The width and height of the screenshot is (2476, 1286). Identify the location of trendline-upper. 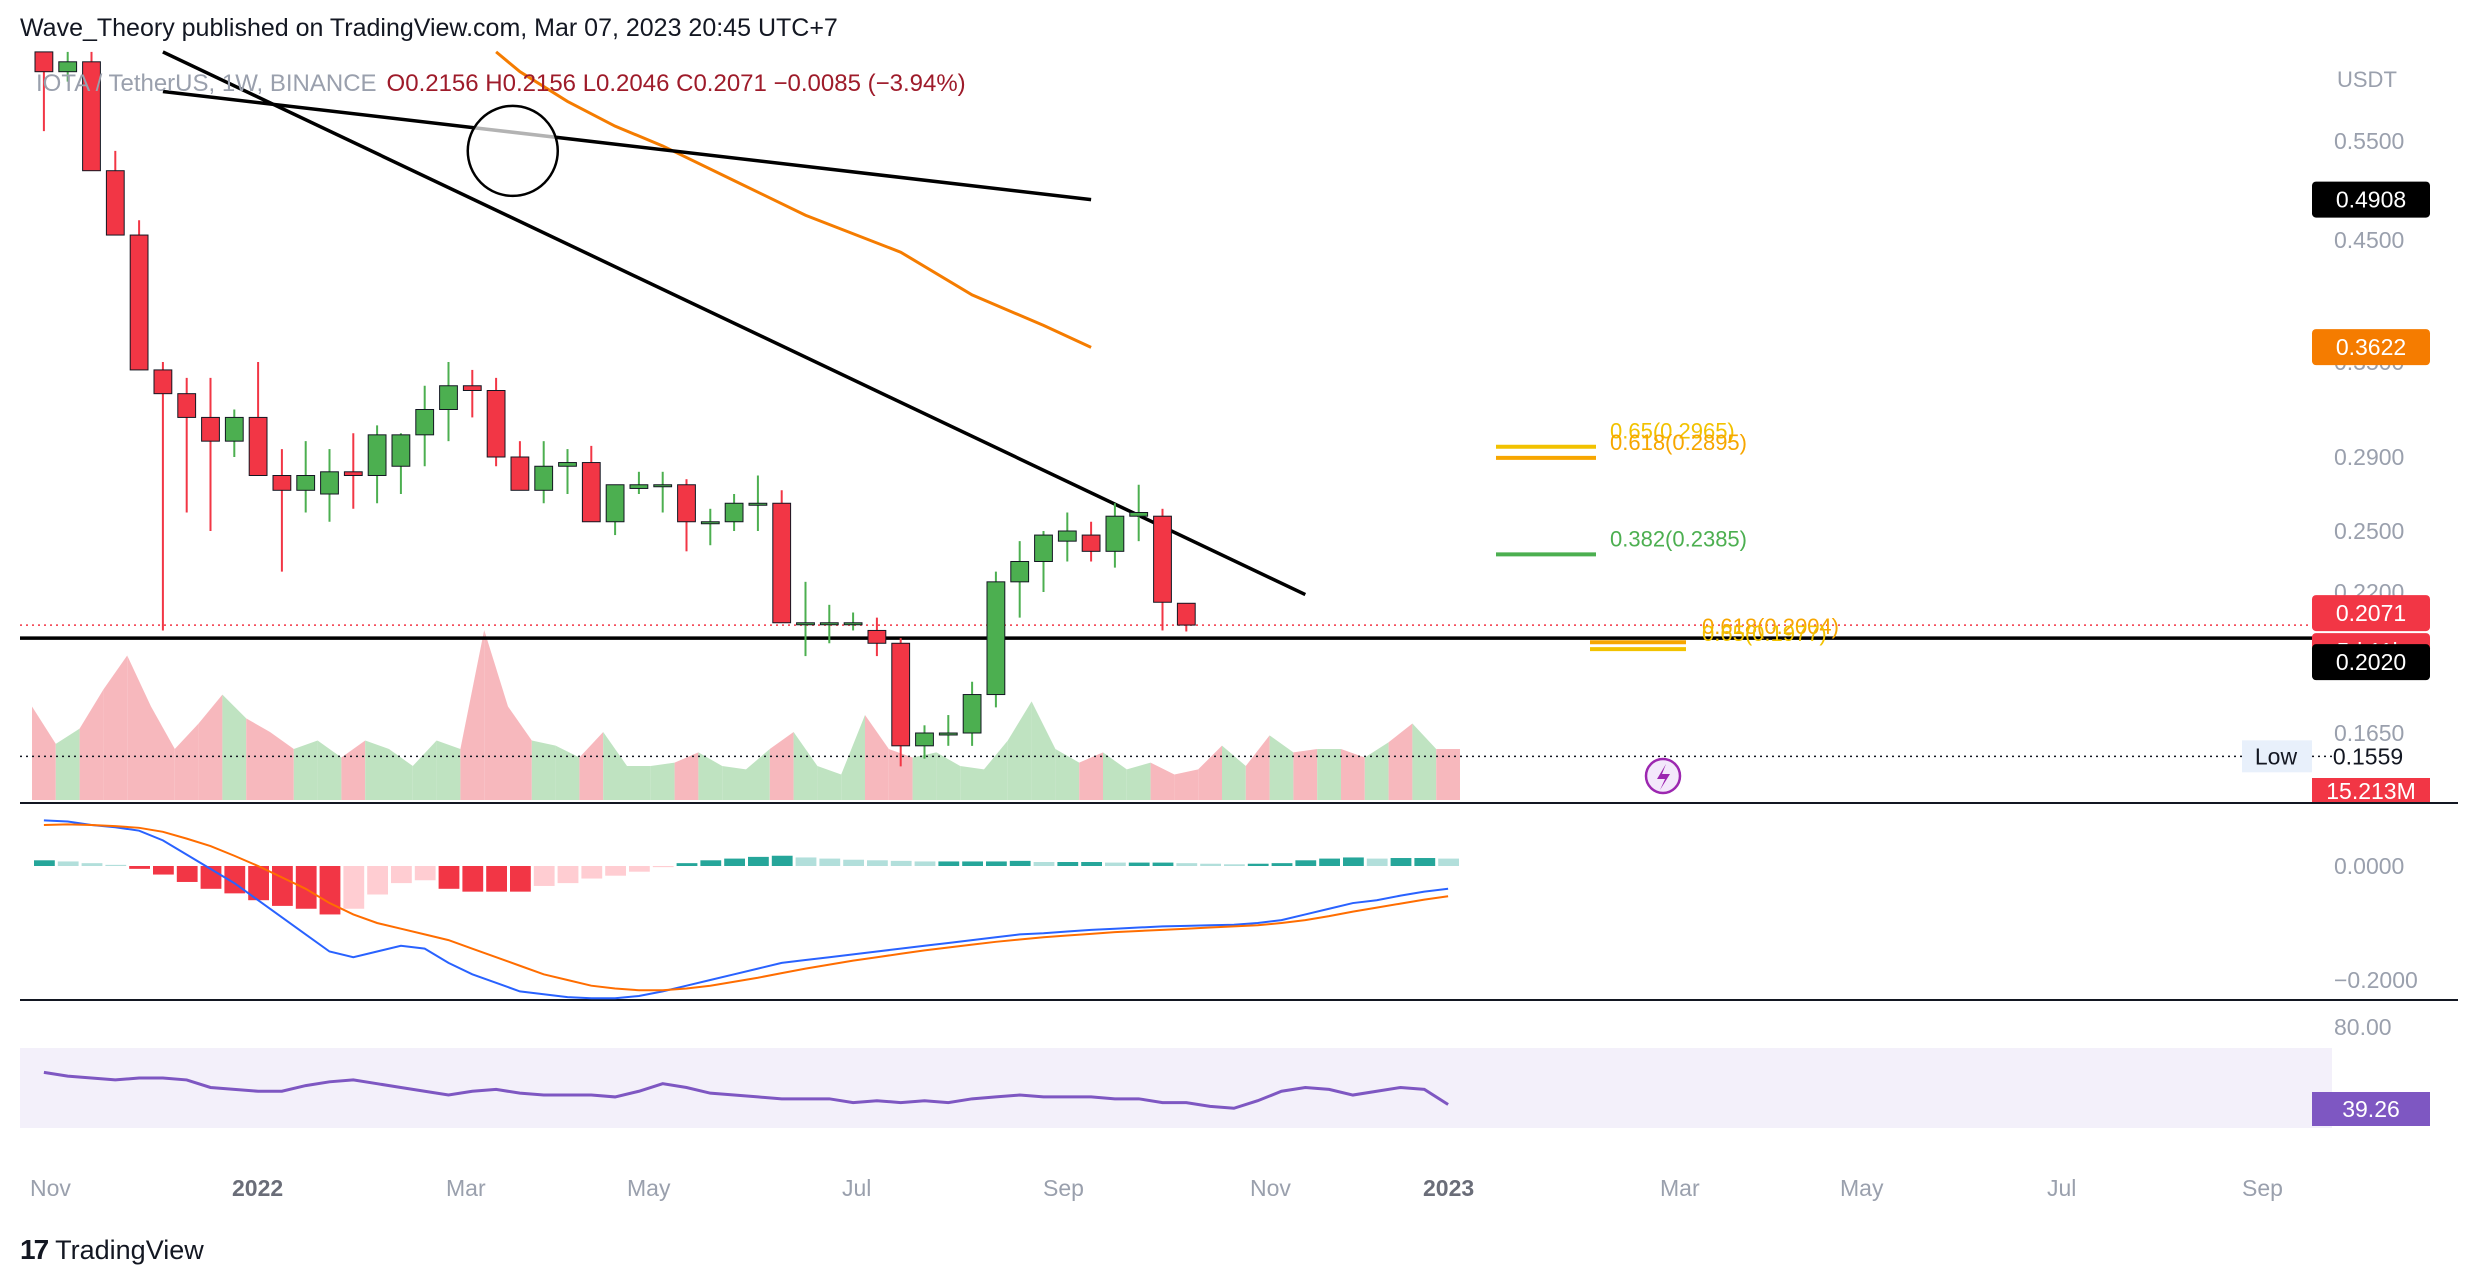
(627, 145).